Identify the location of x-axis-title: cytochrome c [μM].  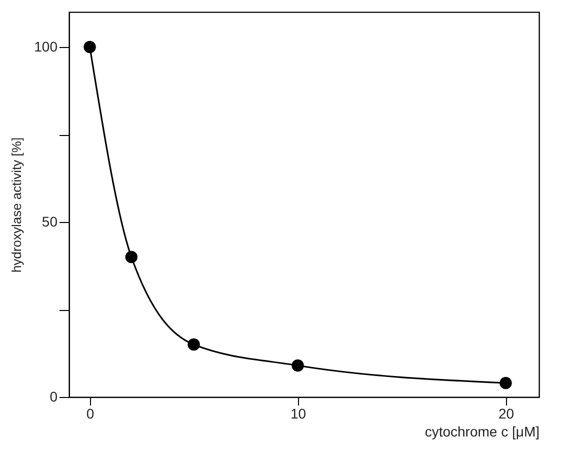
(482, 432).